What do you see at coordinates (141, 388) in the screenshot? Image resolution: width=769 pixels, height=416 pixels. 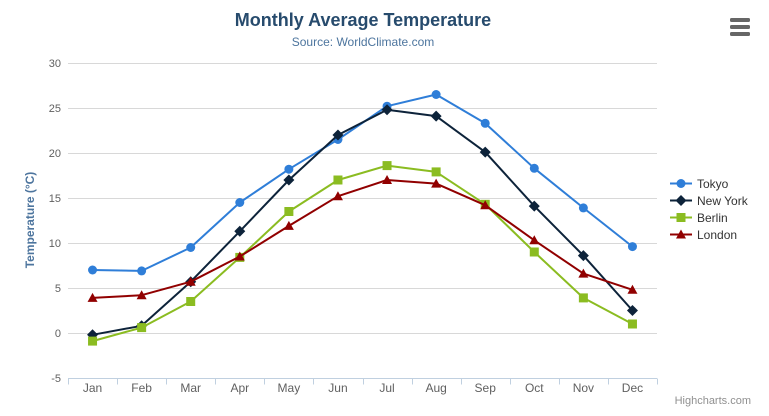 I see `x-axis-label: Feb` at bounding box center [141, 388].